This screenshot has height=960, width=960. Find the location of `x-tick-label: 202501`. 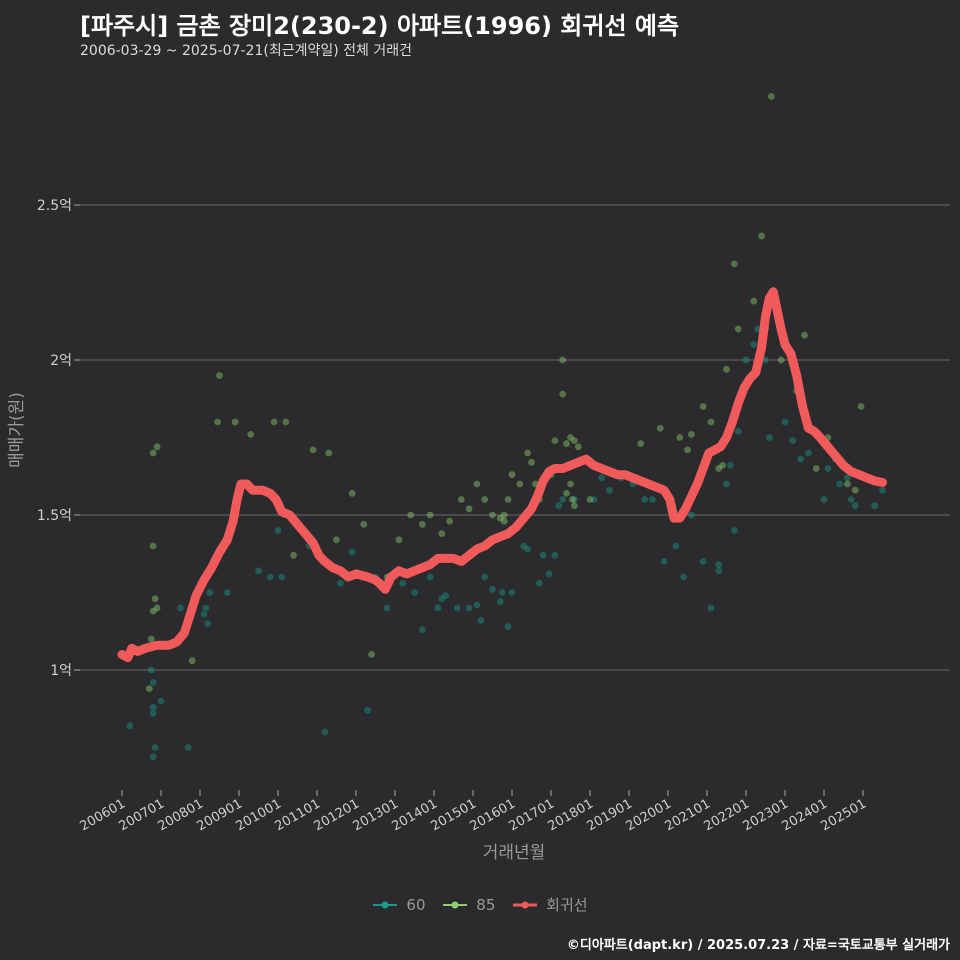

x-tick-label: 202501 is located at coordinates (844, 815).